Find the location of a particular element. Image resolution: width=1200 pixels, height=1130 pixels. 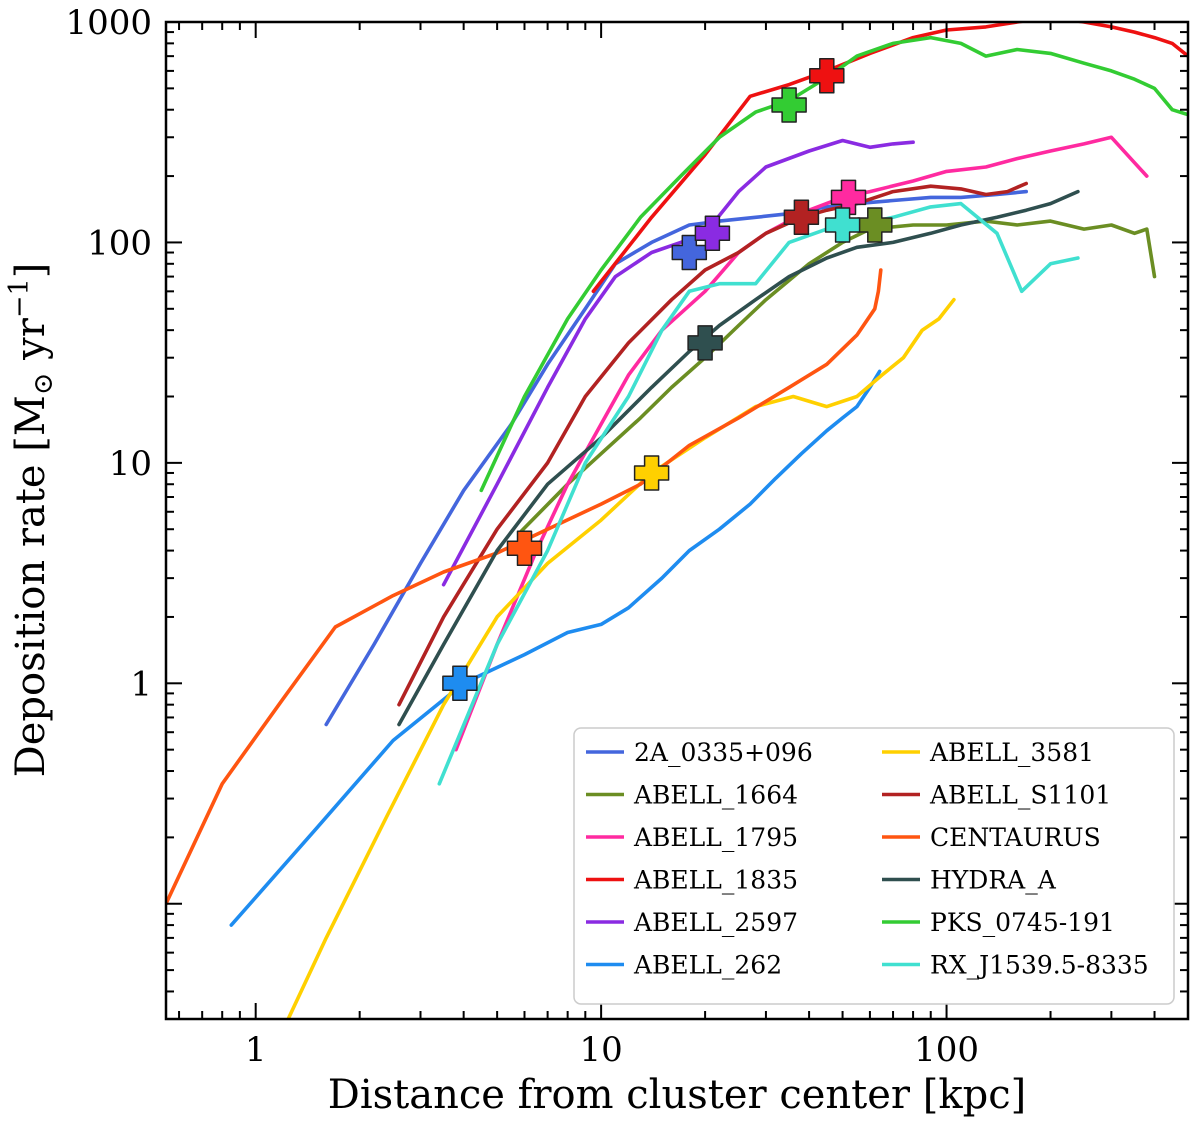

legend-item-abell-1795: ABELL_1795 is located at coordinates (692, 837).